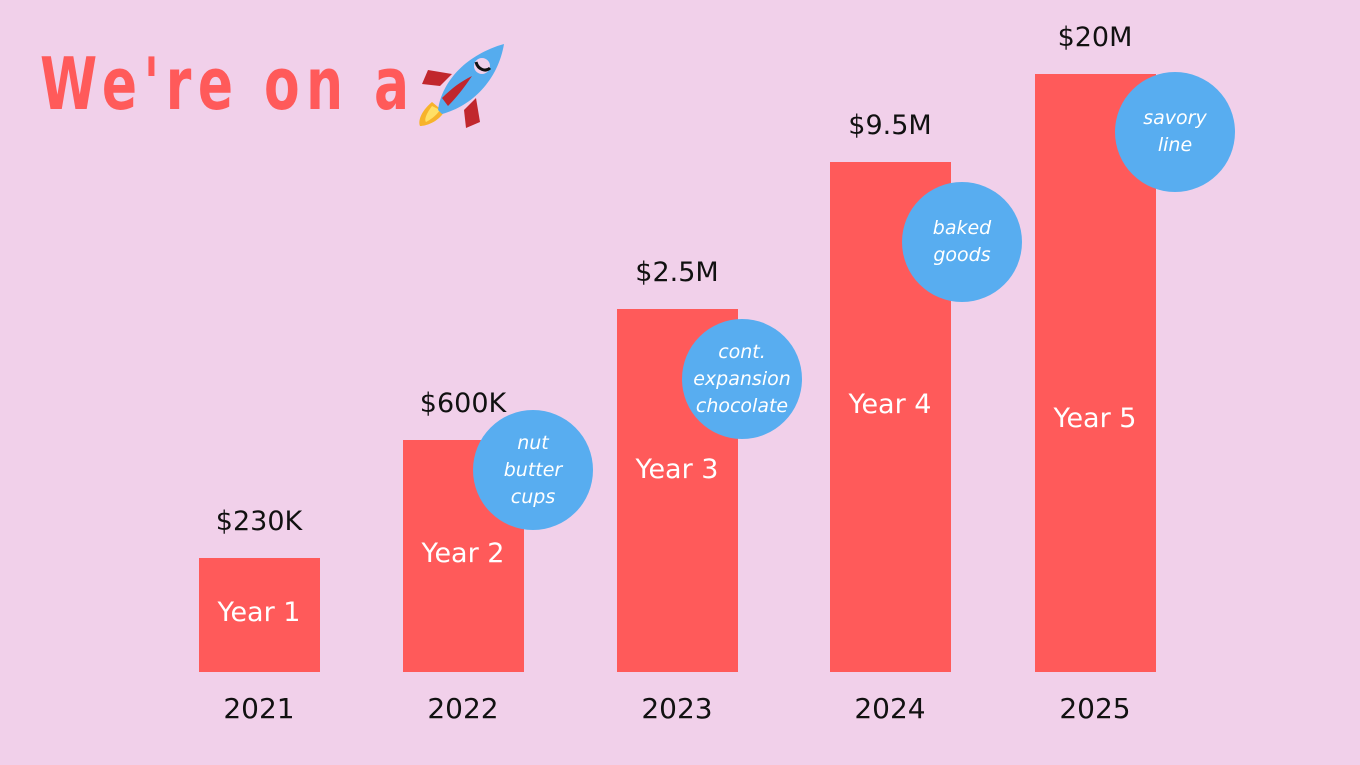 This screenshot has height=765, width=1360. Describe the element at coordinates (463, 403) in the screenshot. I see `value-label-2022: $600K` at that location.